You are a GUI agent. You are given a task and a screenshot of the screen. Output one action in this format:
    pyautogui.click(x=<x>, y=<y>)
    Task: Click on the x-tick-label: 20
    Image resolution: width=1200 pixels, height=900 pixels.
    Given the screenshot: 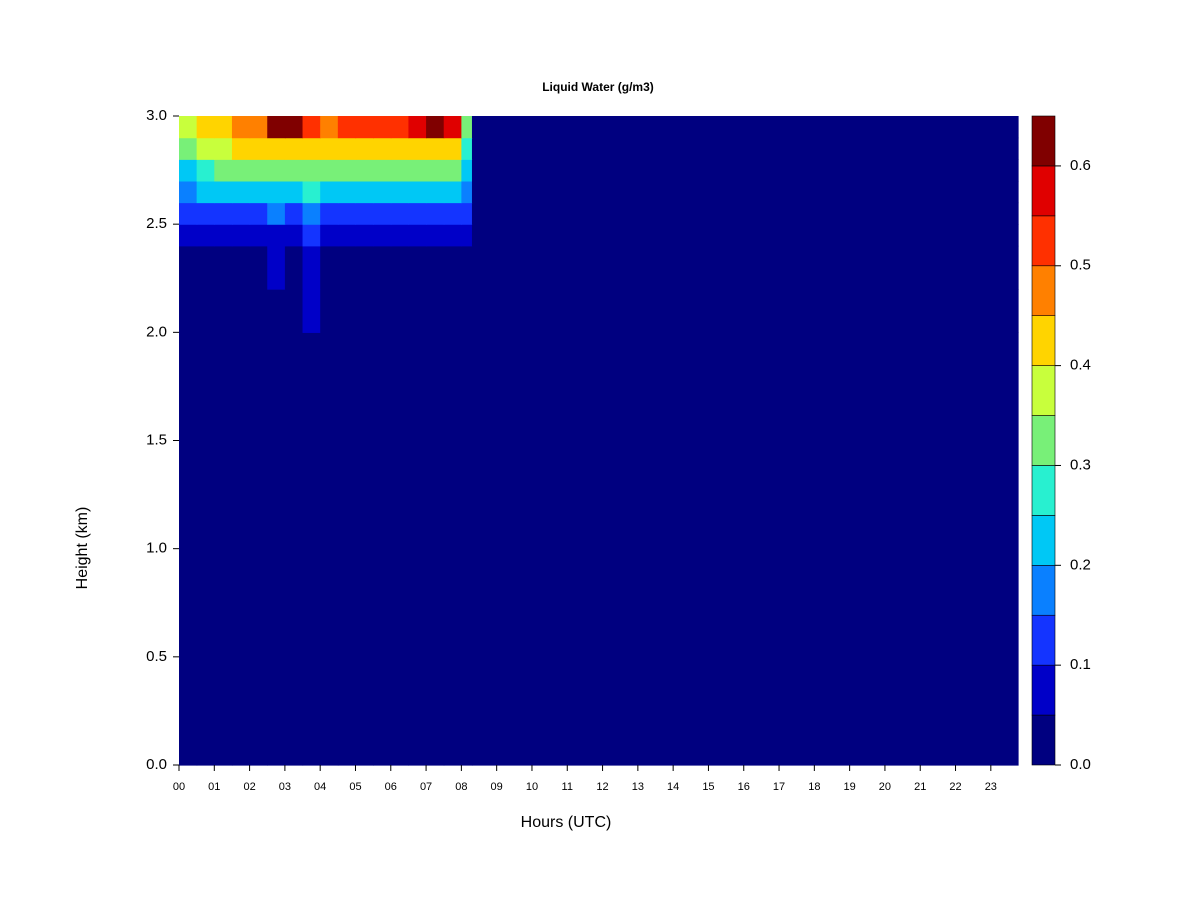 What is the action you would take?
    pyautogui.click(x=885, y=787)
    